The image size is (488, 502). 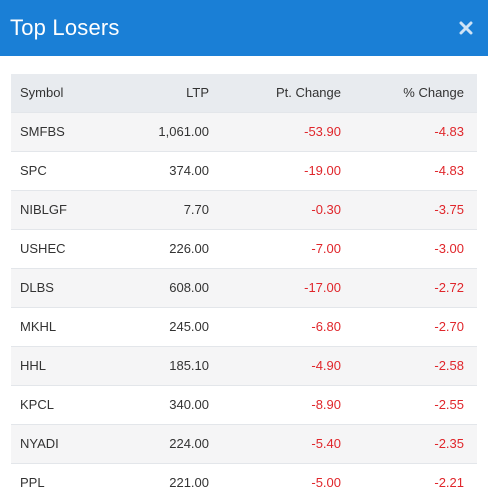 I want to click on table-row: DLBS 608.00 -17.00 -2.72, so click(x=244, y=287).